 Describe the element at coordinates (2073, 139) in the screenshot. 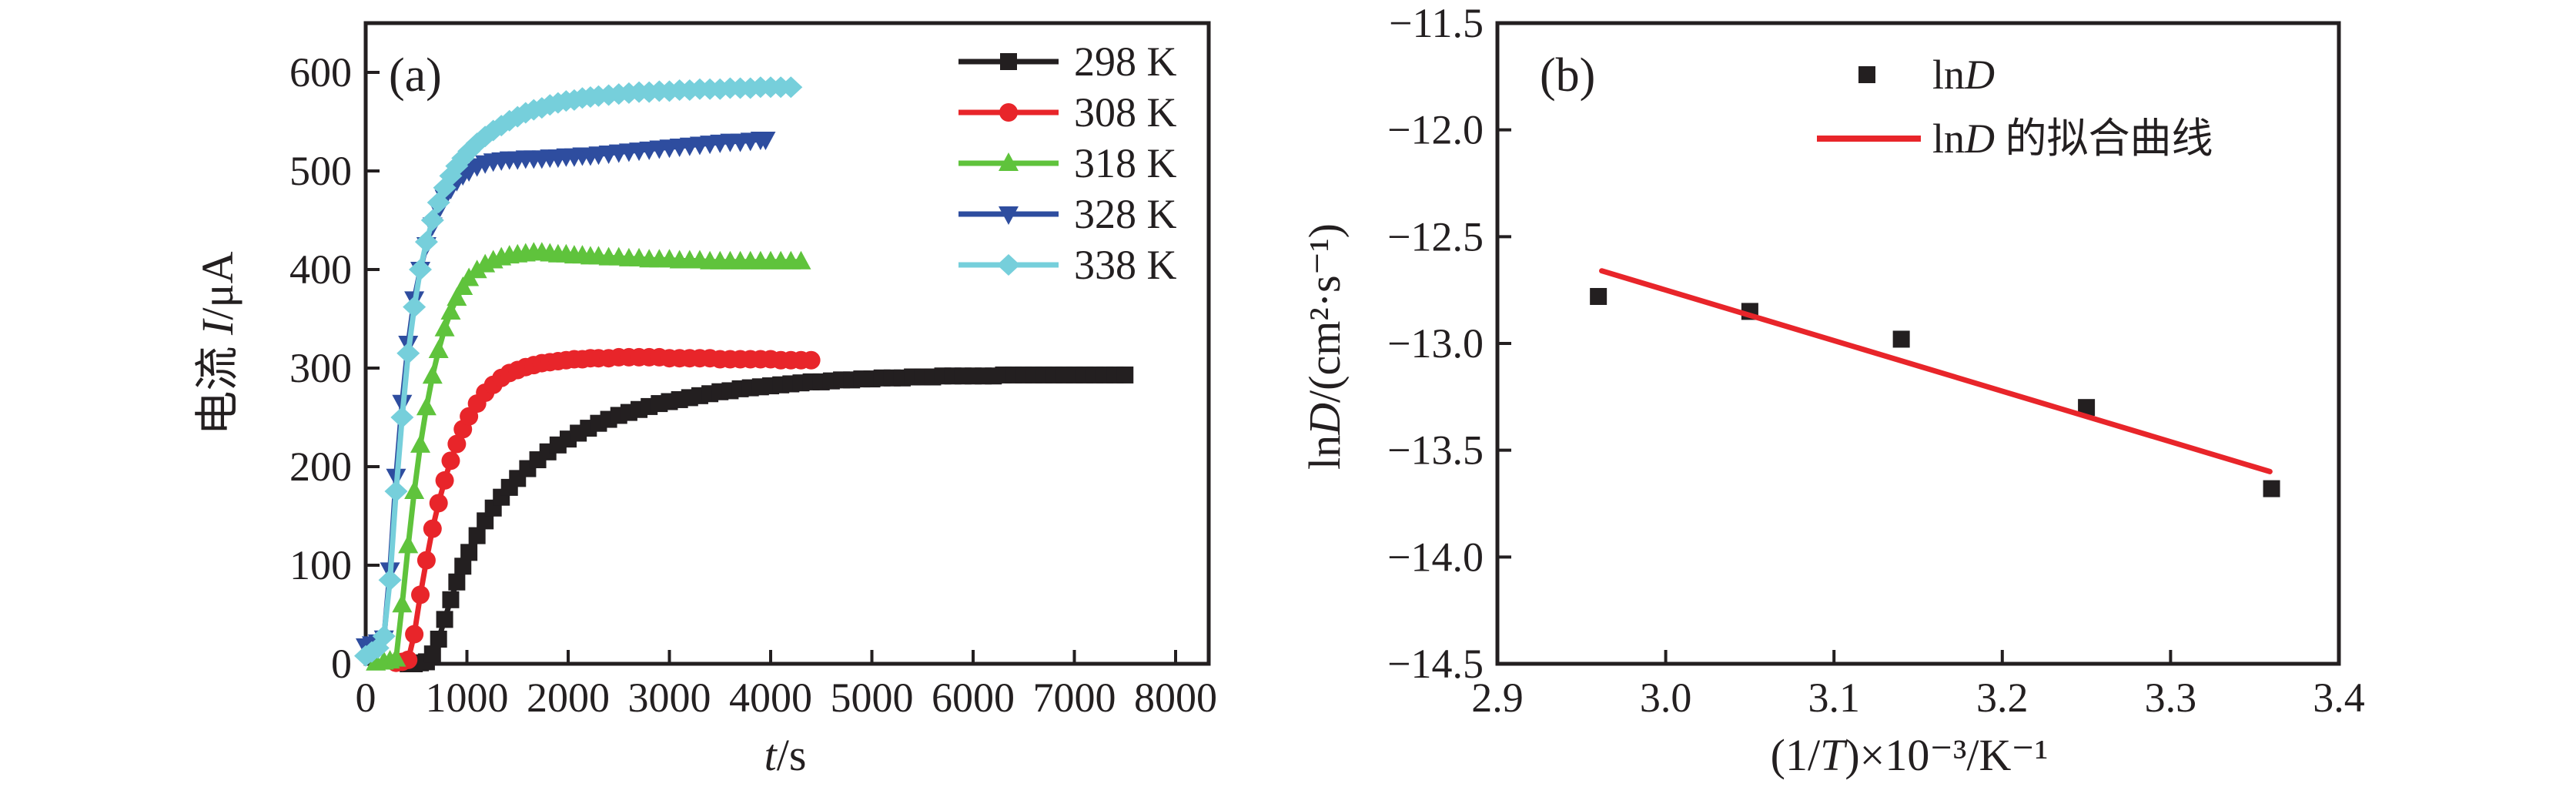

I see `legend-b-label-fit: lnD 的拟合曲线` at that location.